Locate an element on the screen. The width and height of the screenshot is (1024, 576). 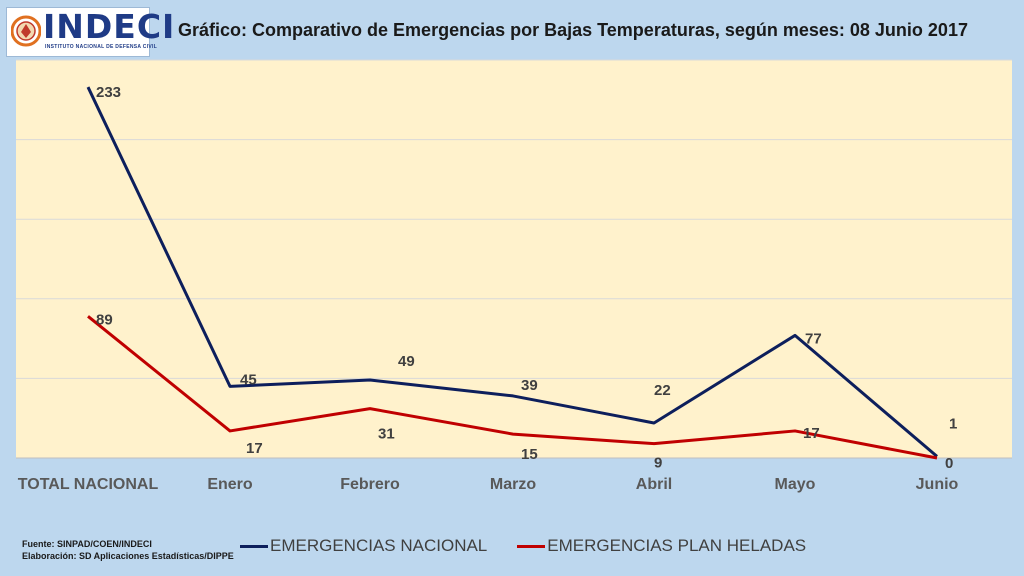
logo-text: INDECI is located at coordinates (109, 26).